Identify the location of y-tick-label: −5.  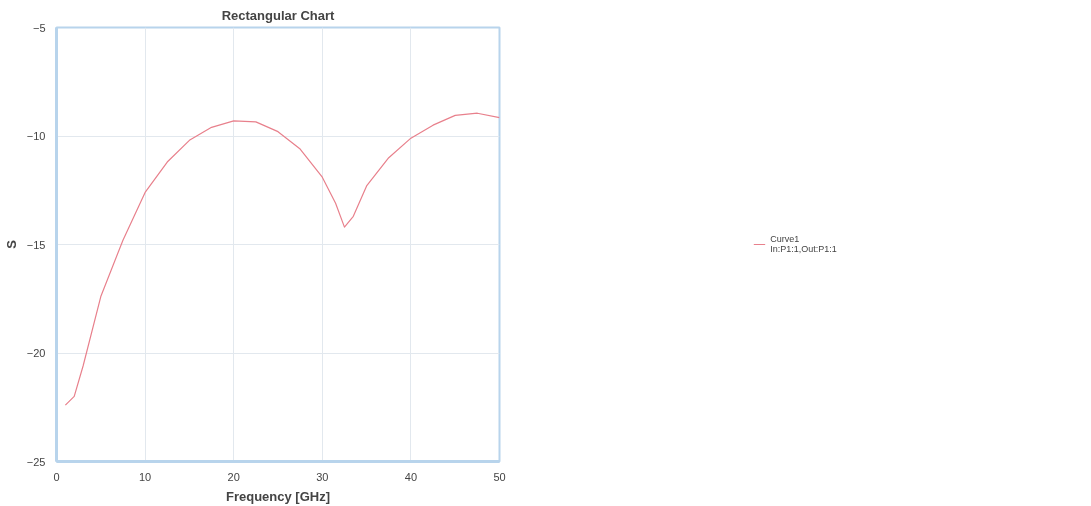
(39, 27).